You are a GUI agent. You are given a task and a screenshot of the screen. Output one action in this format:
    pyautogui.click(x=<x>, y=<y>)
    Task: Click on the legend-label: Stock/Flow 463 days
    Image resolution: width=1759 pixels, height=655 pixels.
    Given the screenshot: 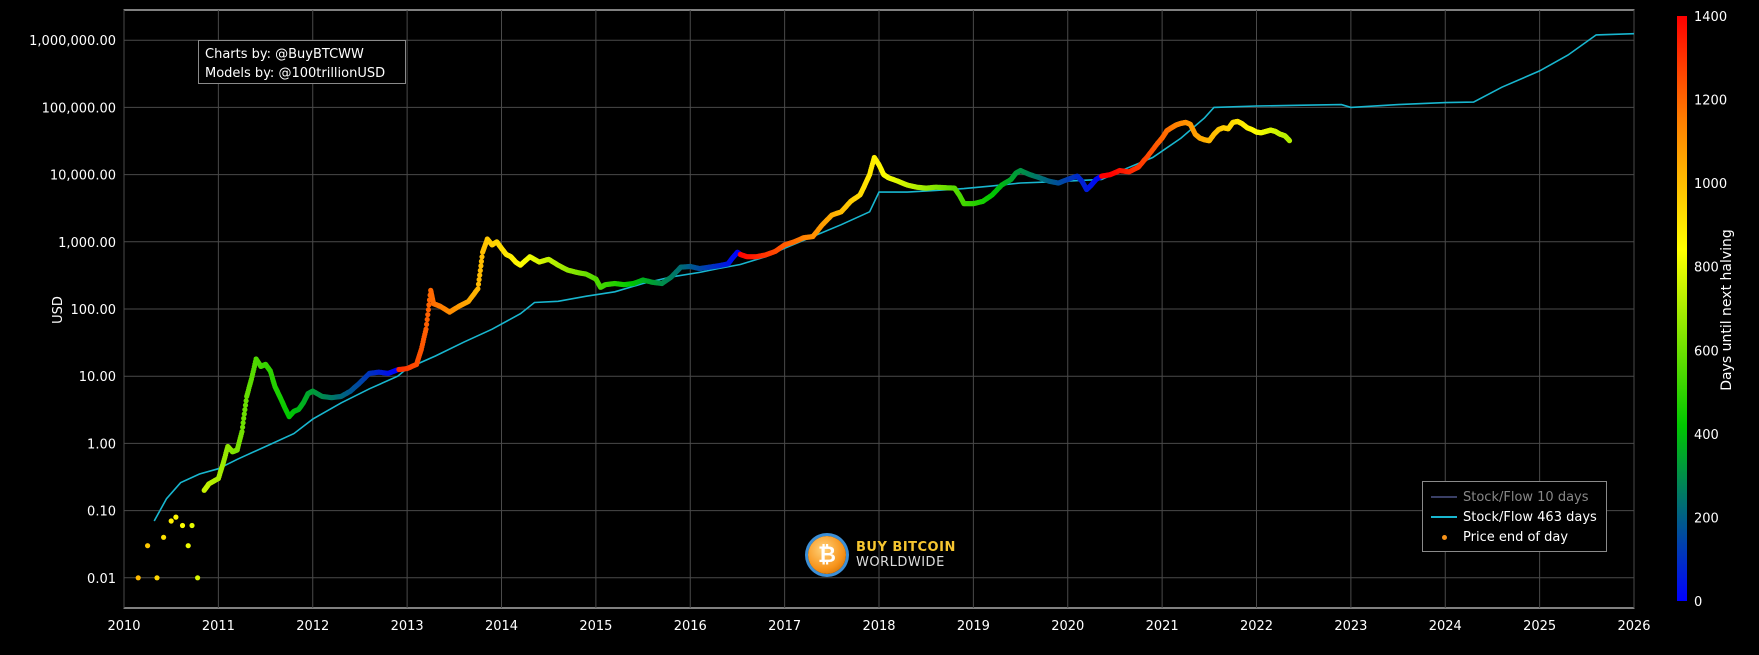 What is the action you would take?
    pyautogui.click(x=1530, y=517)
    